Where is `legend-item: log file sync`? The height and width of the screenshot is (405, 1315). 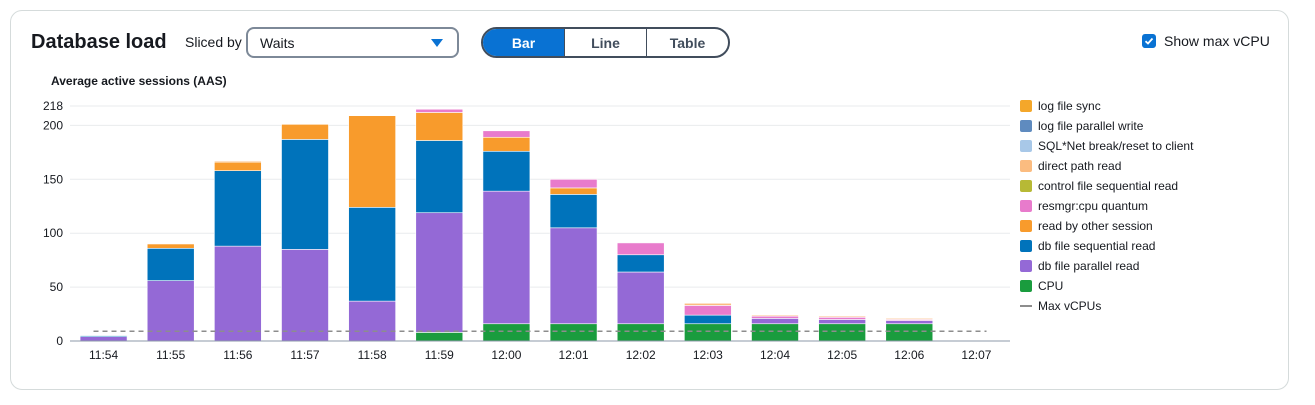
legend-item: log file sync is located at coordinates (1106, 106).